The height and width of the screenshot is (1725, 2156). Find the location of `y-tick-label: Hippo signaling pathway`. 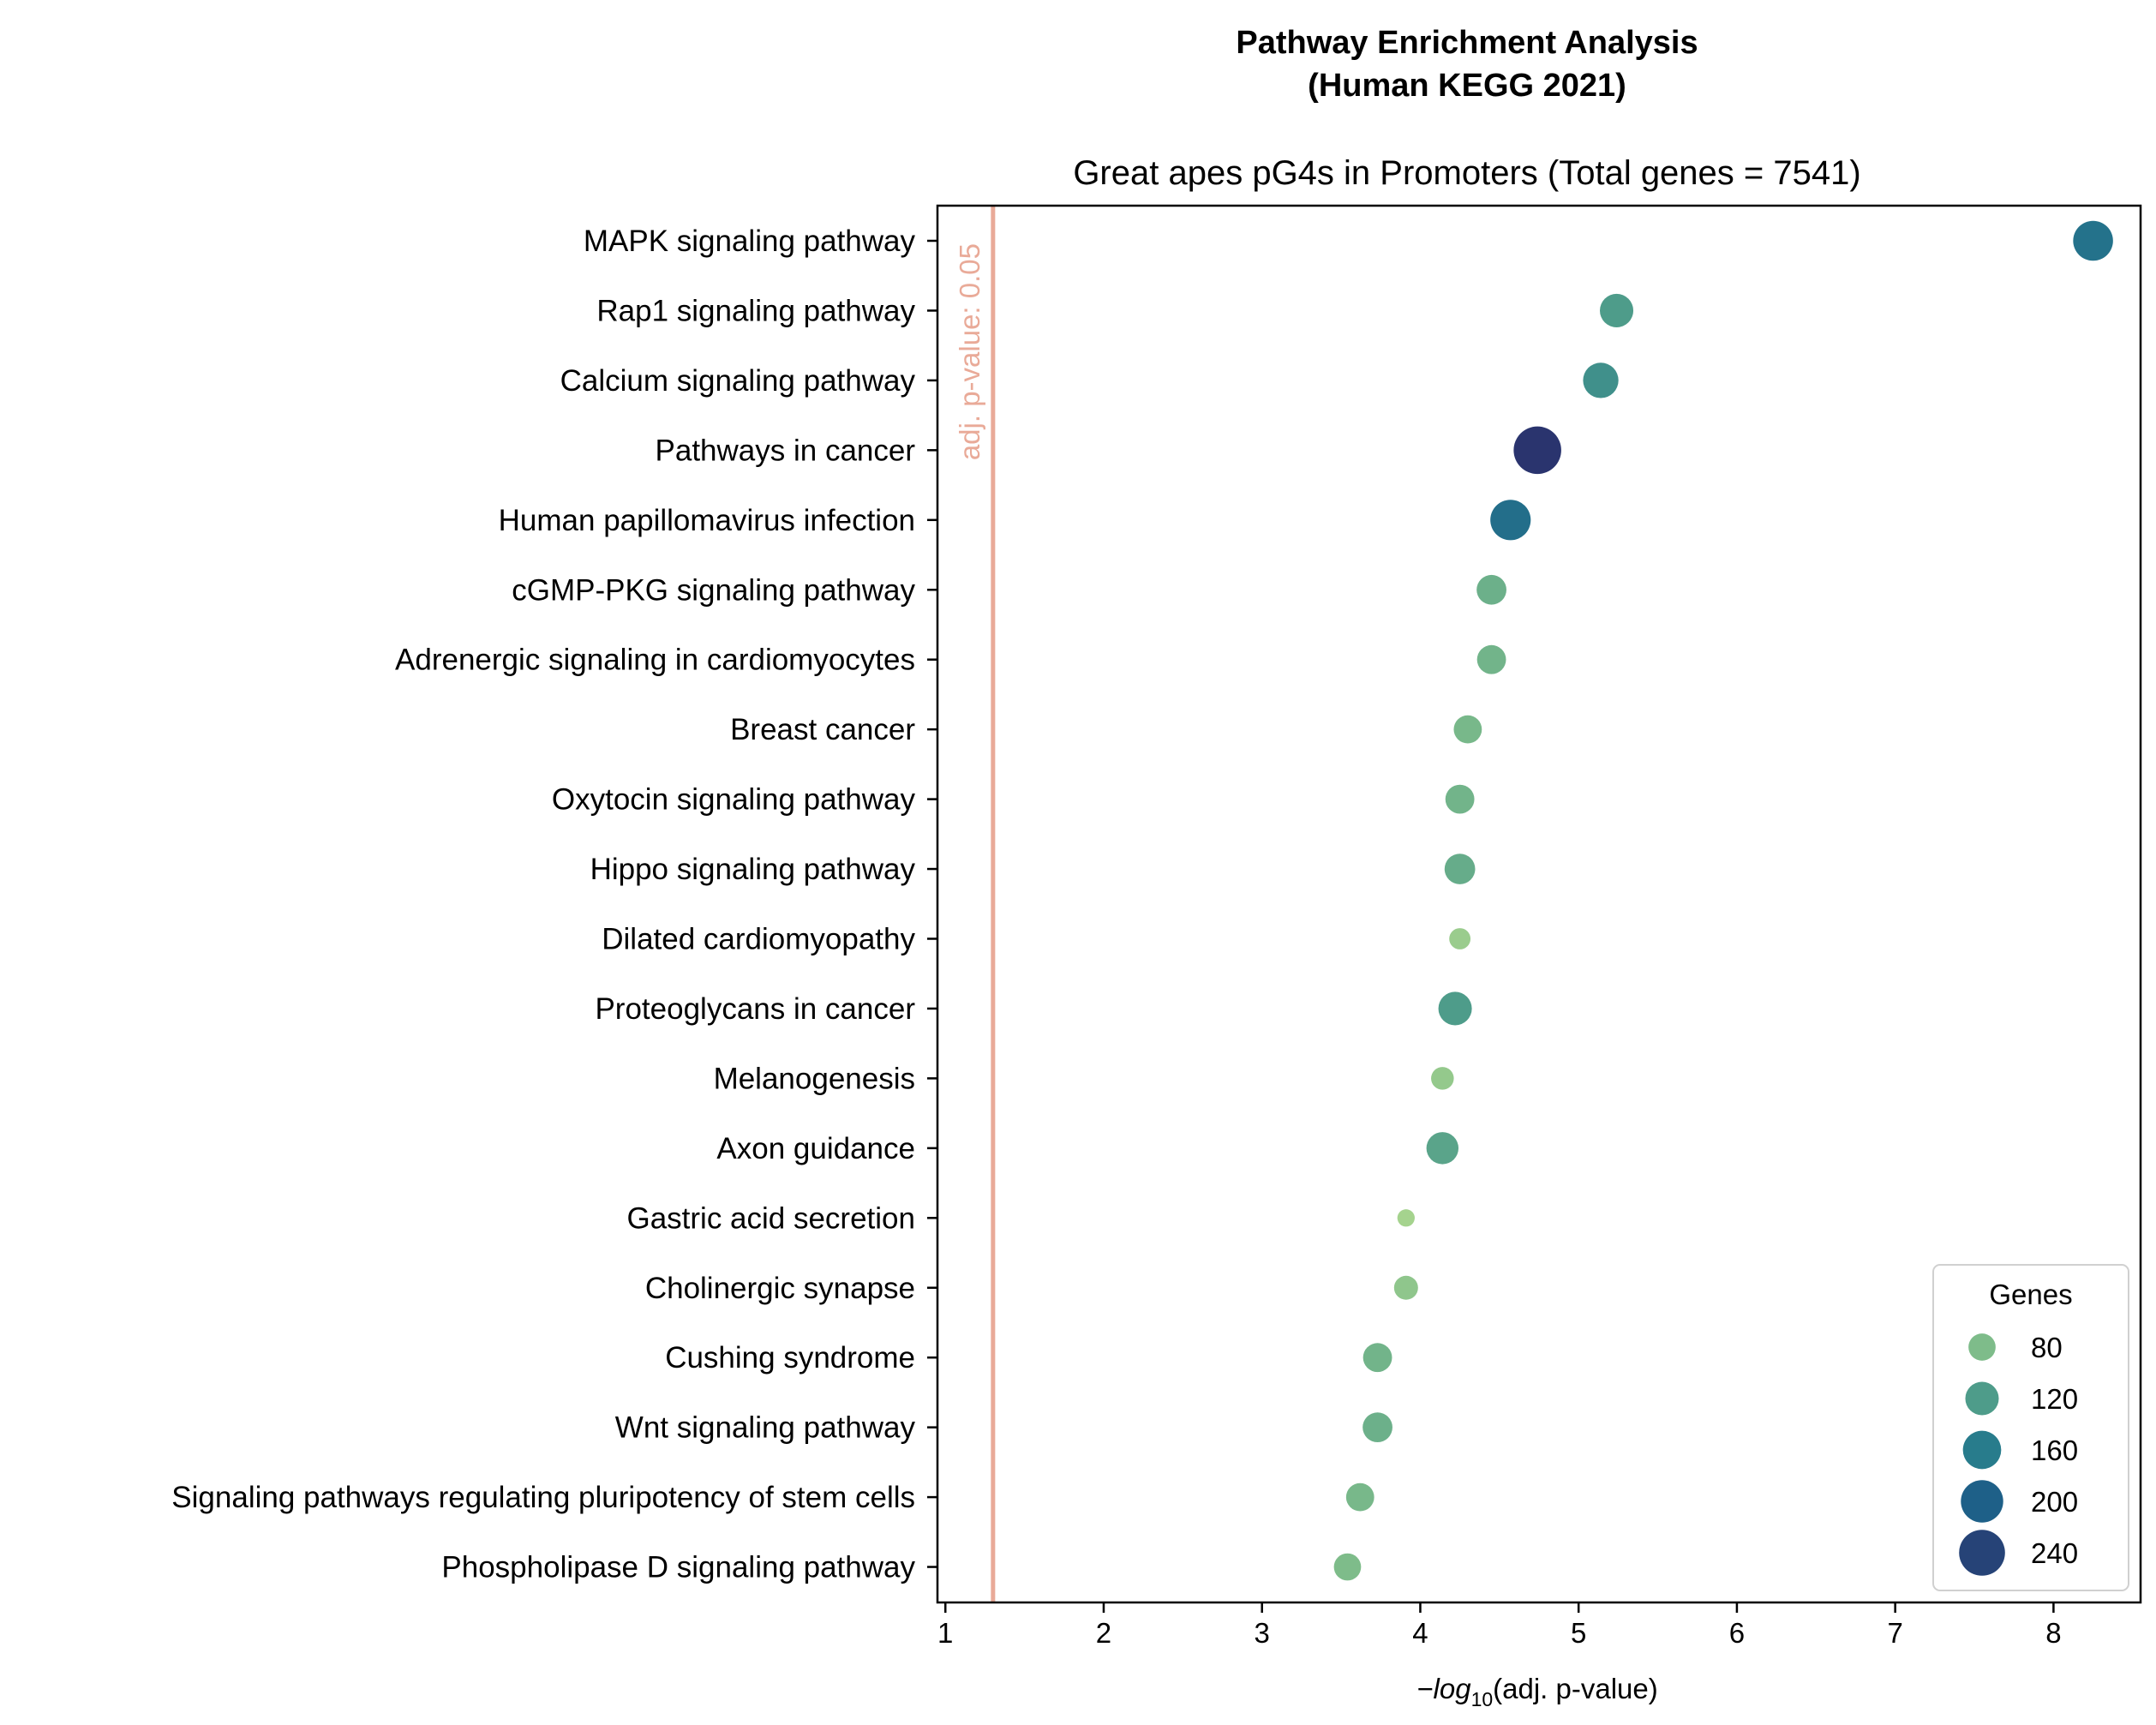

y-tick-label: Hippo signaling pathway is located at coordinates (753, 869).